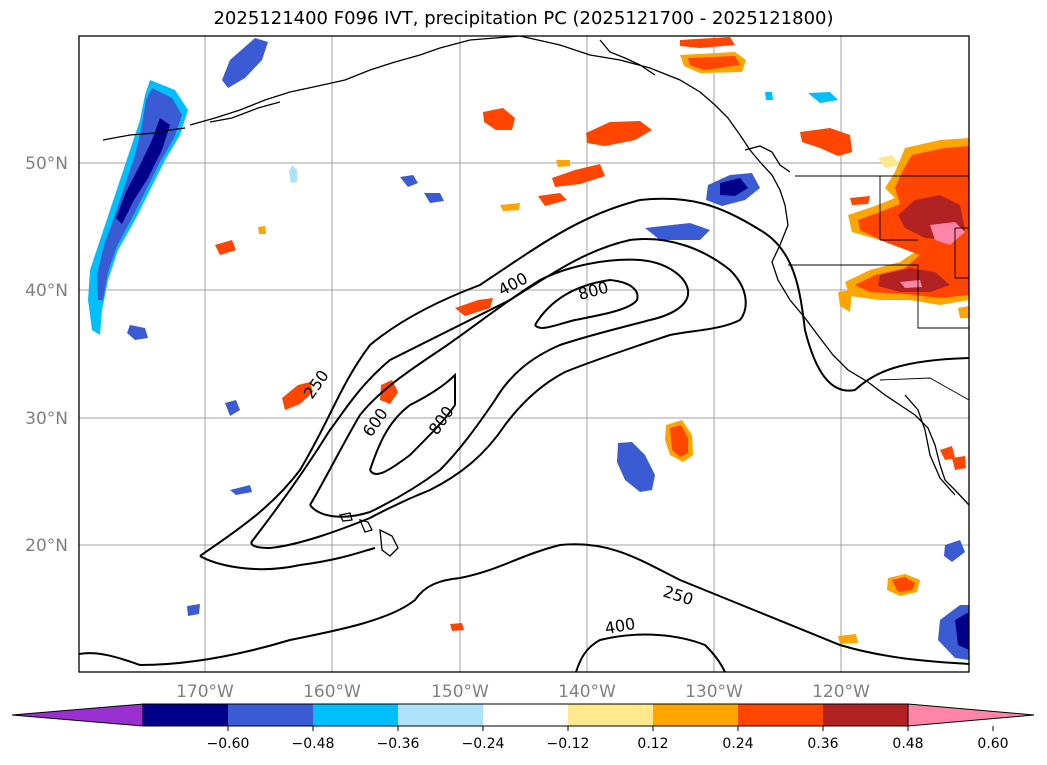 The image size is (1047, 765). Describe the element at coordinates (46, 164) in the screenshot. I see `lat-label-50n: 50°N` at that location.